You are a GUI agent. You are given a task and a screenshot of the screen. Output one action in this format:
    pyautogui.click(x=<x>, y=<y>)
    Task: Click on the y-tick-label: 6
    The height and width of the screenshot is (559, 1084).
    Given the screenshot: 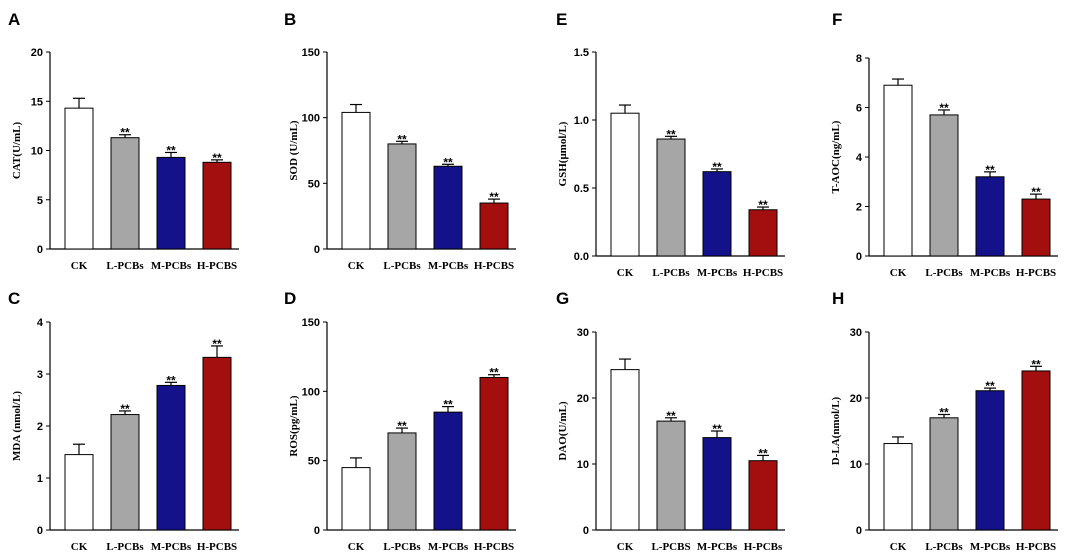 What is the action you would take?
    pyautogui.click(x=859, y=109)
    